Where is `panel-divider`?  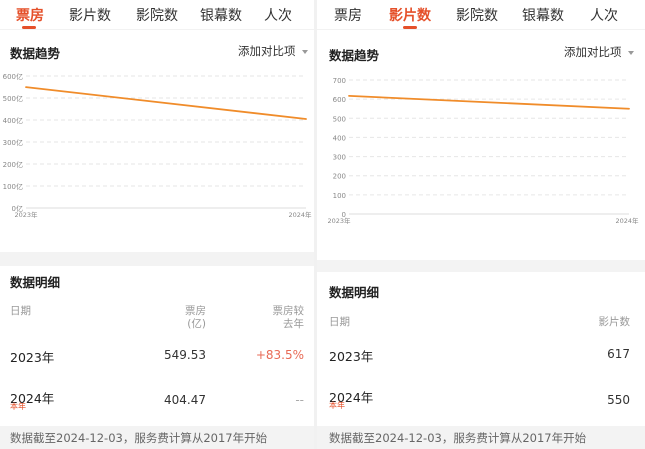 panel-divider is located at coordinates (315, 224).